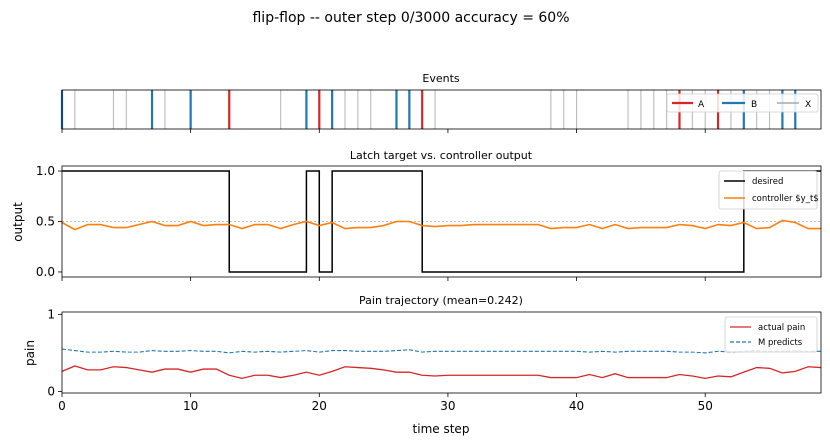  What do you see at coordinates (18, 222) in the screenshot?
I see `latch-ylabel: output` at bounding box center [18, 222].